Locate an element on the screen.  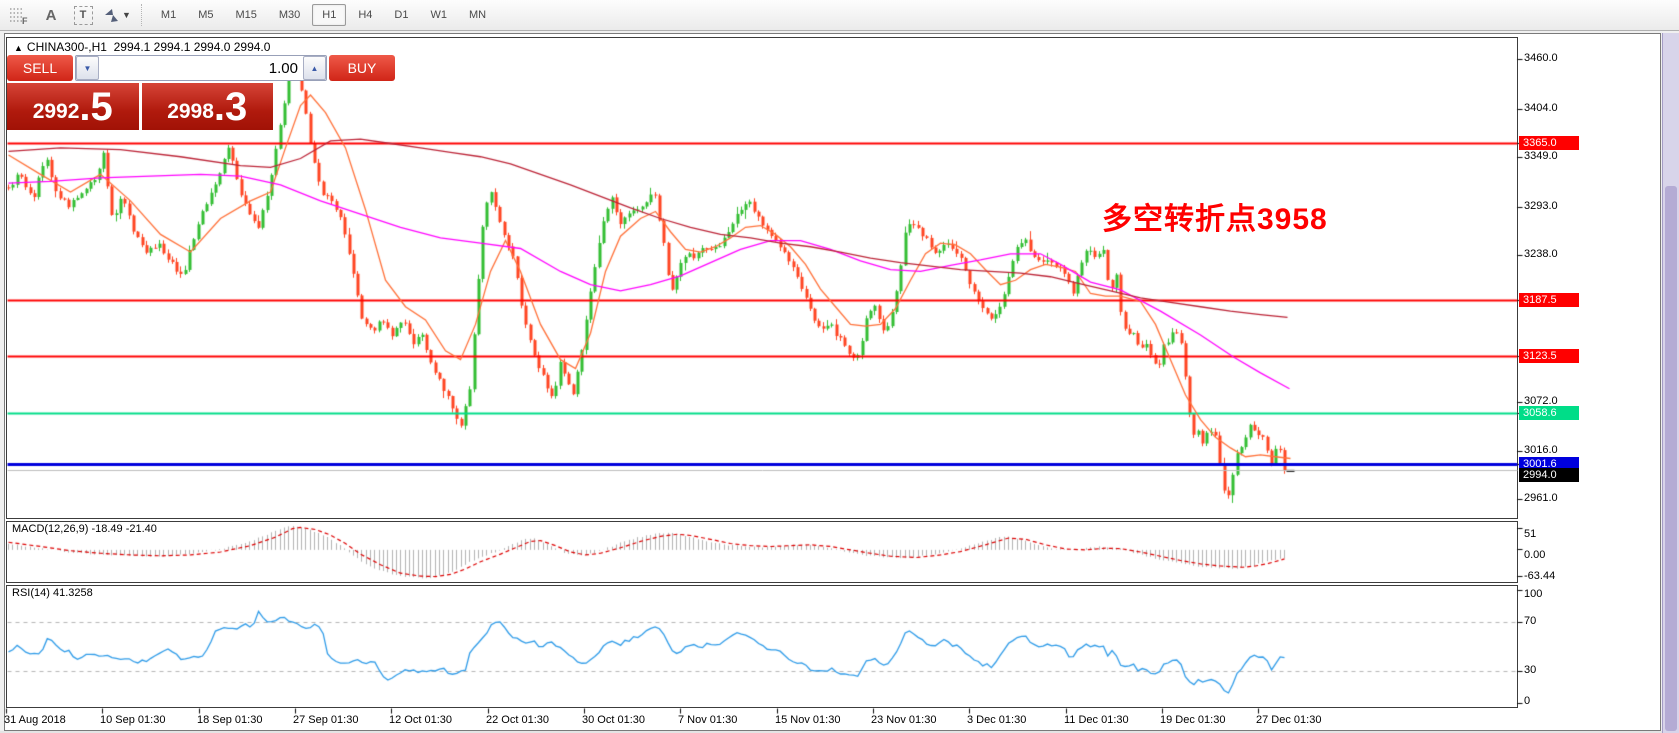
rsi-indicator-label: RSI(14) 41.3258 is located at coordinates (52, 593).